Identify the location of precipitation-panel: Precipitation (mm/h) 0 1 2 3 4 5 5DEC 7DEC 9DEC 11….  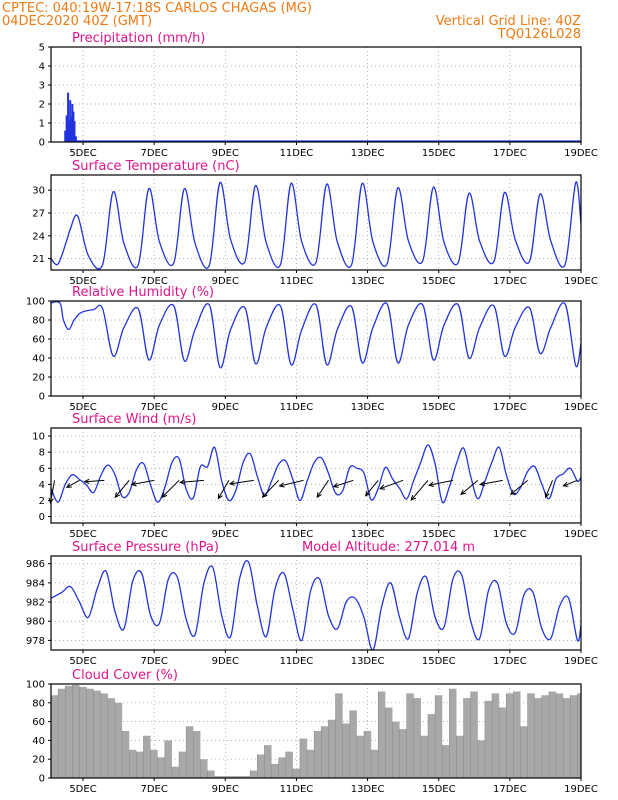
(318, 95).